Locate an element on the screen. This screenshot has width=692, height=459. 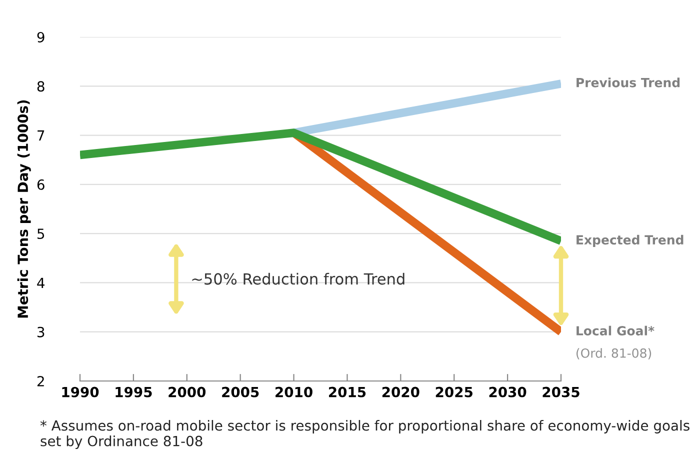
text: (Ord. 81-08) is located at coordinates (614, 354).